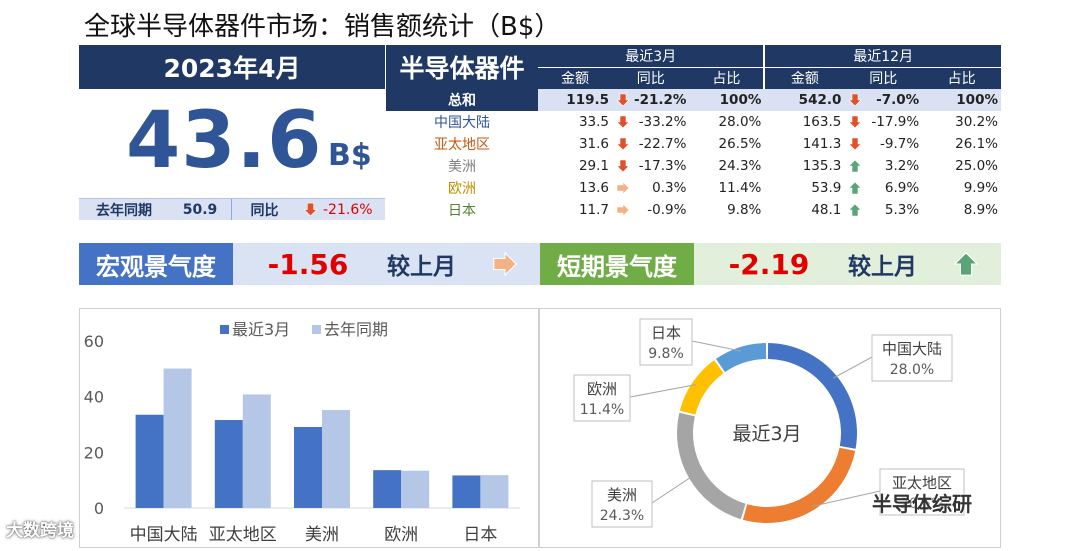 The width and height of the screenshot is (1080, 551). Describe the element at coordinates (894, 100) in the screenshot. I see `yoy-12m: -7.0%` at that location.